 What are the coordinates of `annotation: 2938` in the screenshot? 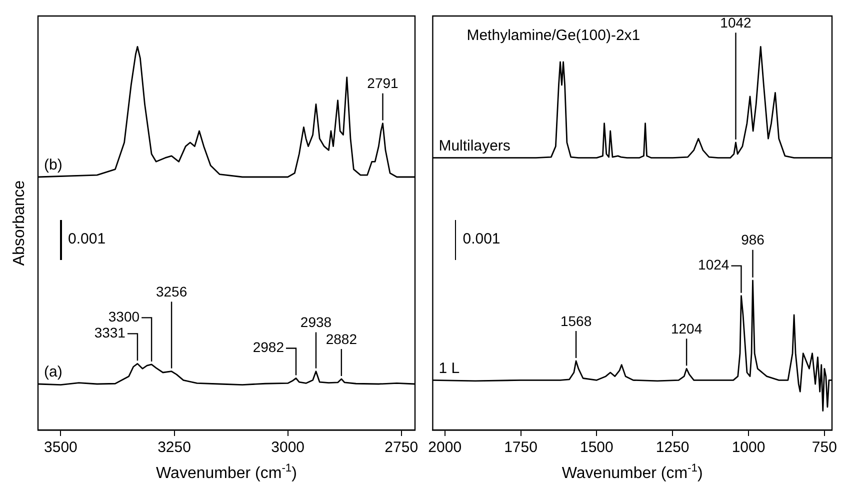 It's located at (316, 322).